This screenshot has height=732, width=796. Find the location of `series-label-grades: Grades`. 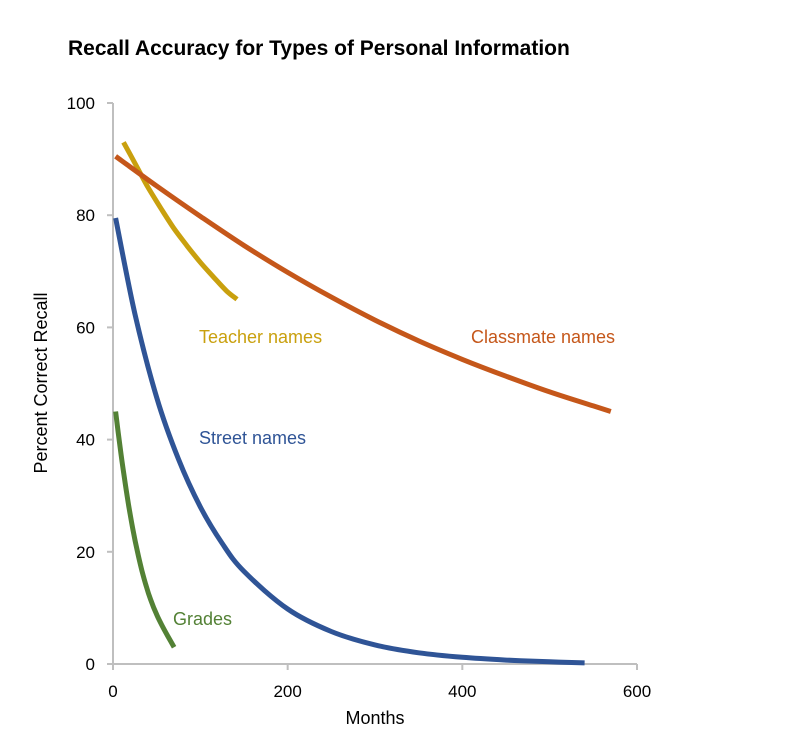

series-label-grades: Grades is located at coordinates (202, 619).